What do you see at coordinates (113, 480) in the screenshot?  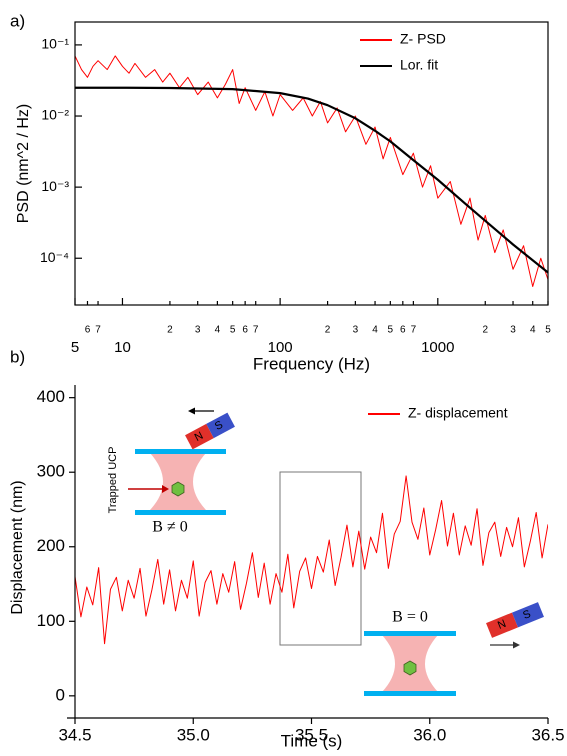 I see `annotation: Trapped UCP` at bounding box center [113, 480].